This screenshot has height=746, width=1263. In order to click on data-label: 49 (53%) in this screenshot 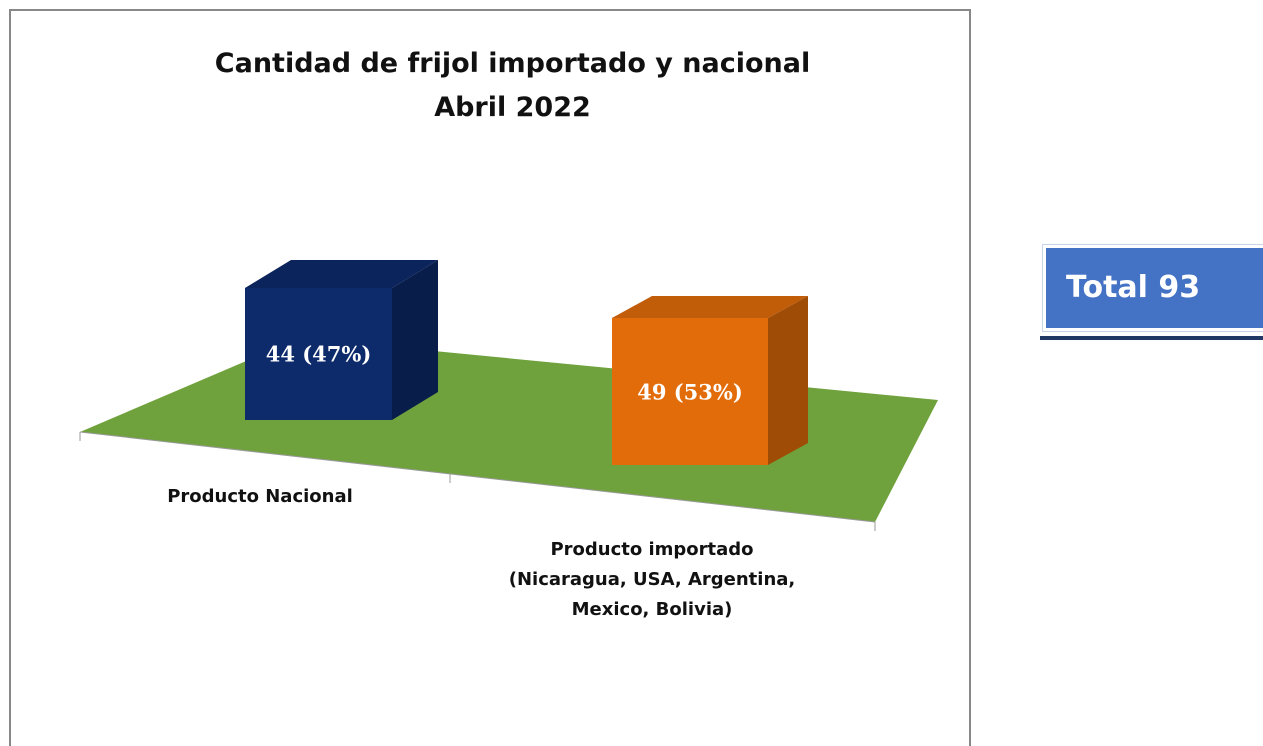, I will do `click(690, 391)`.